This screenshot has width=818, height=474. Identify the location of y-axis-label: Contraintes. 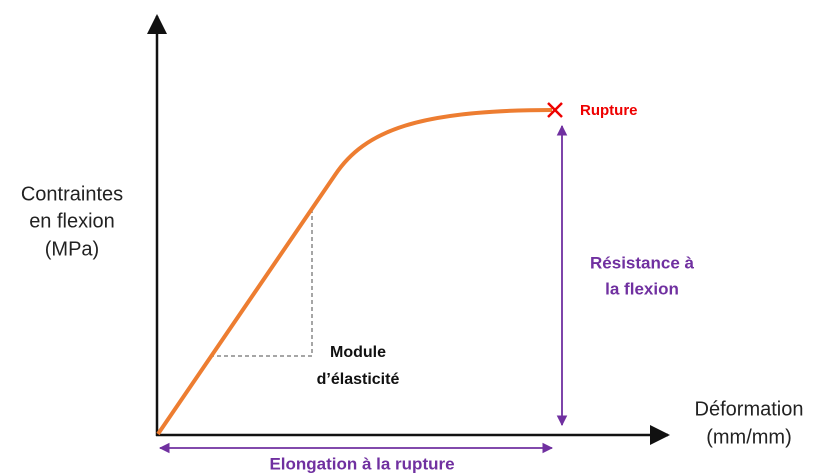
(72, 194).